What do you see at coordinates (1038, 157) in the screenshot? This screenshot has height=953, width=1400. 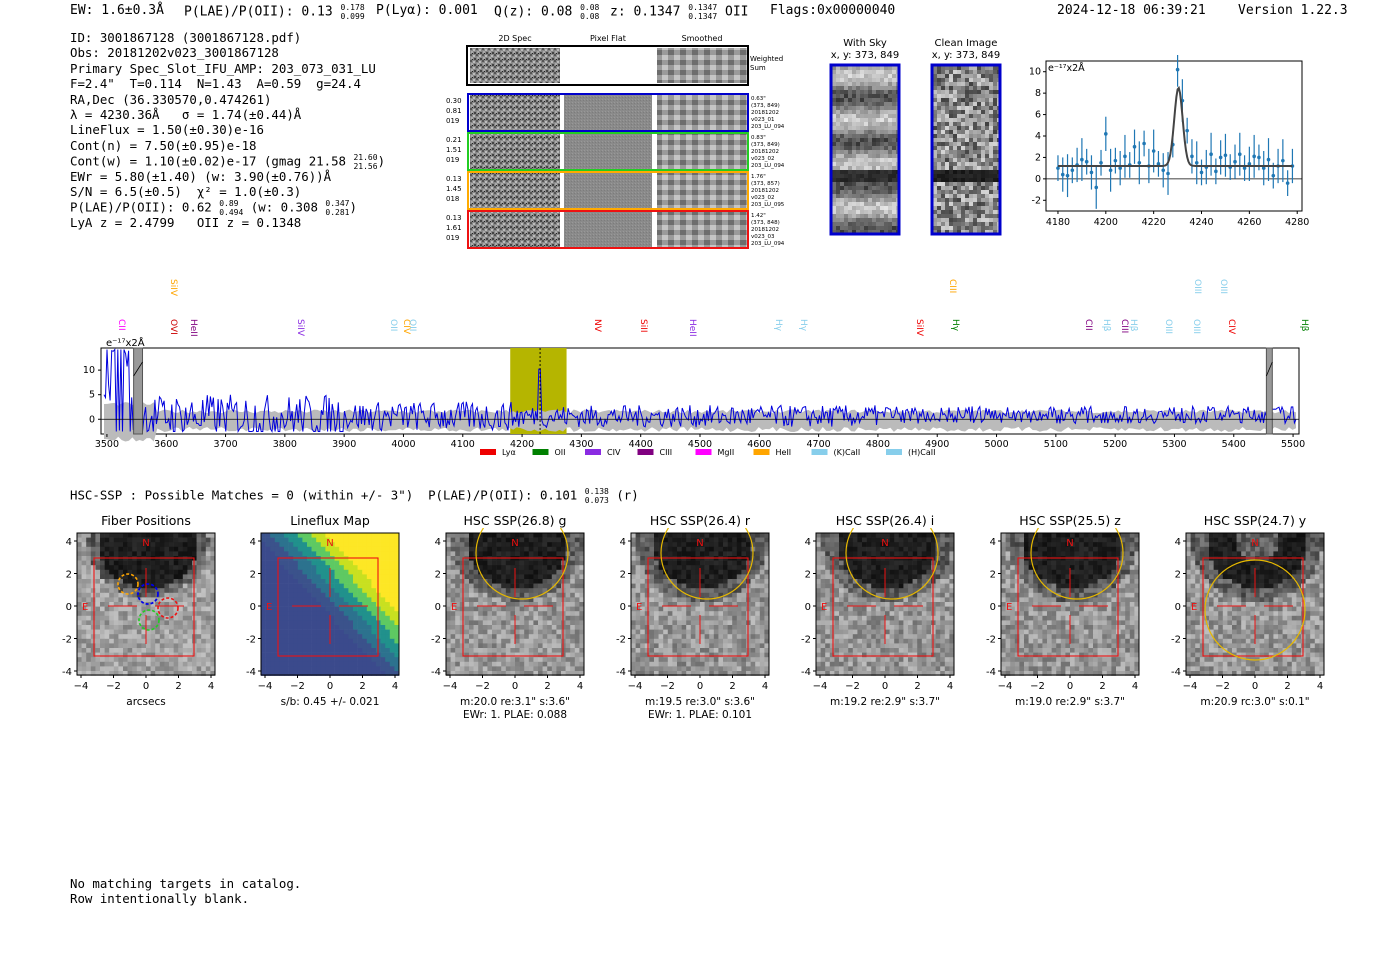 I see `fit-ytick-4: 2` at bounding box center [1038, 157].